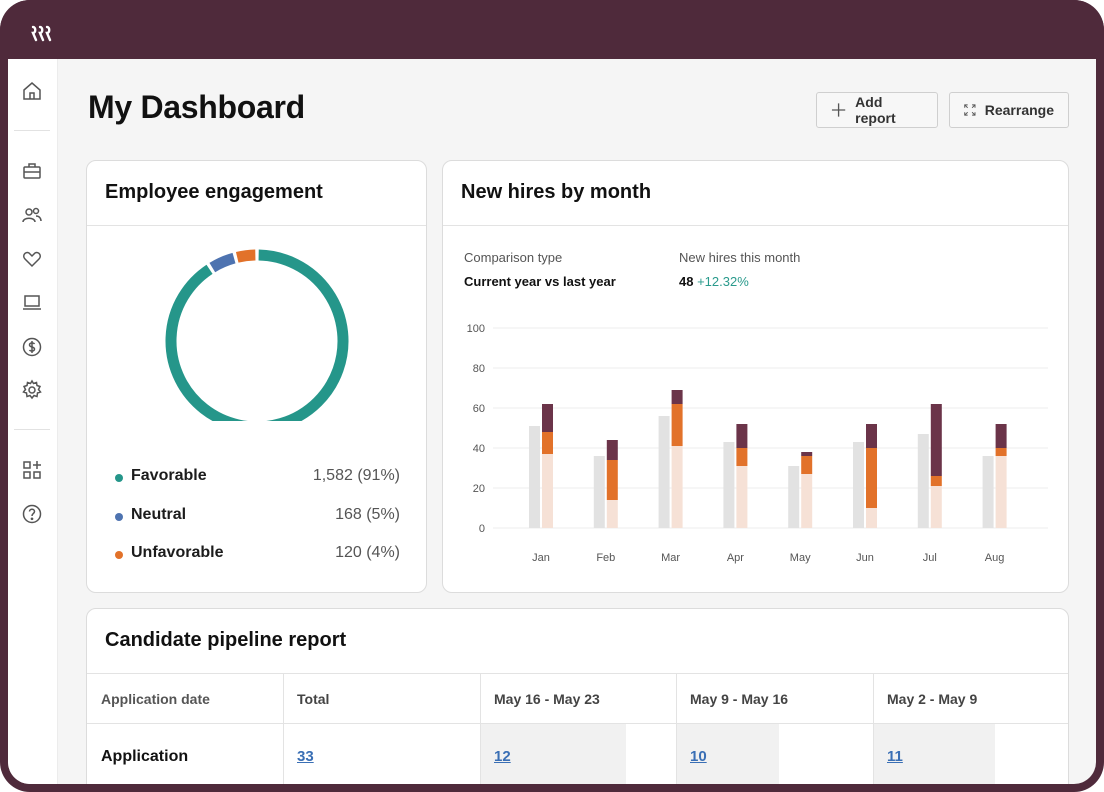  Describe the element at coordinates (577, 723) in the screenshot. I see `table-row-divider` at that location.